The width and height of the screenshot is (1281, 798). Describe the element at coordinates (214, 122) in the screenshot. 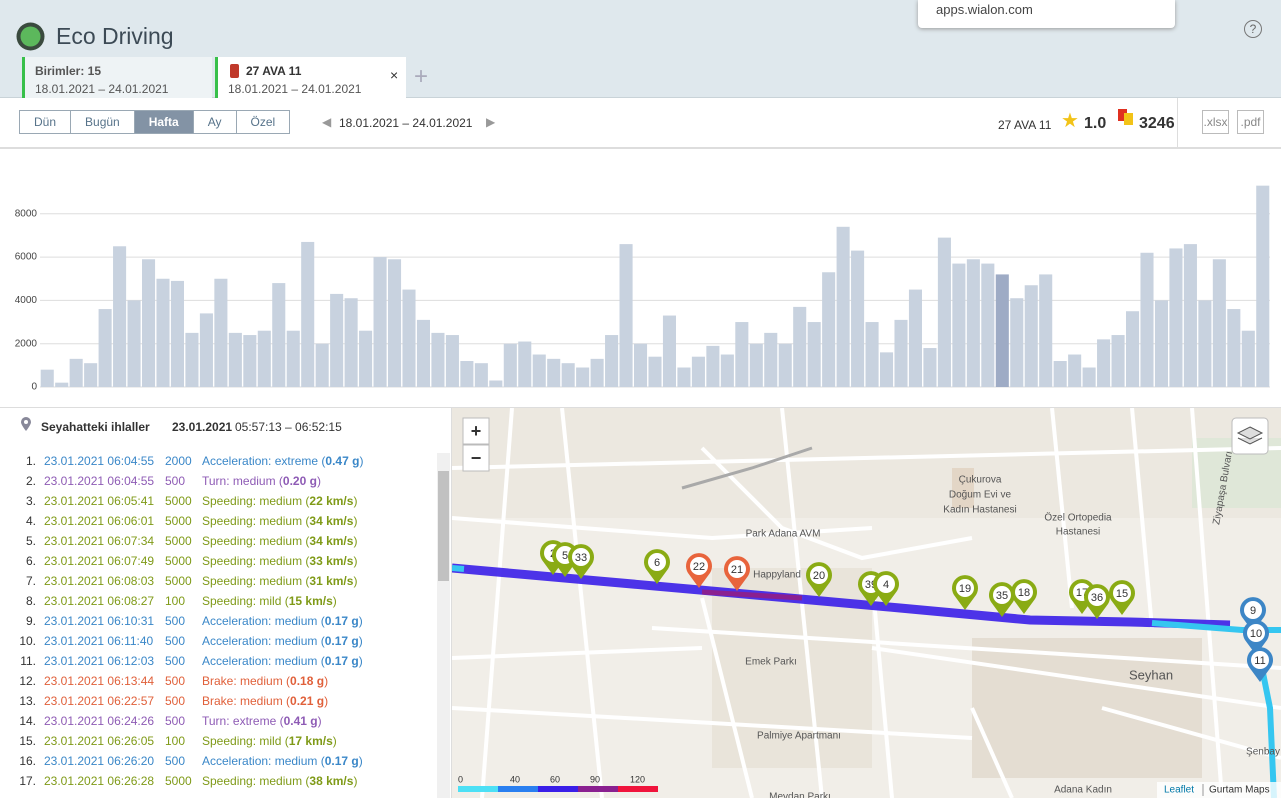

I see `period-button: Ay` at that location.